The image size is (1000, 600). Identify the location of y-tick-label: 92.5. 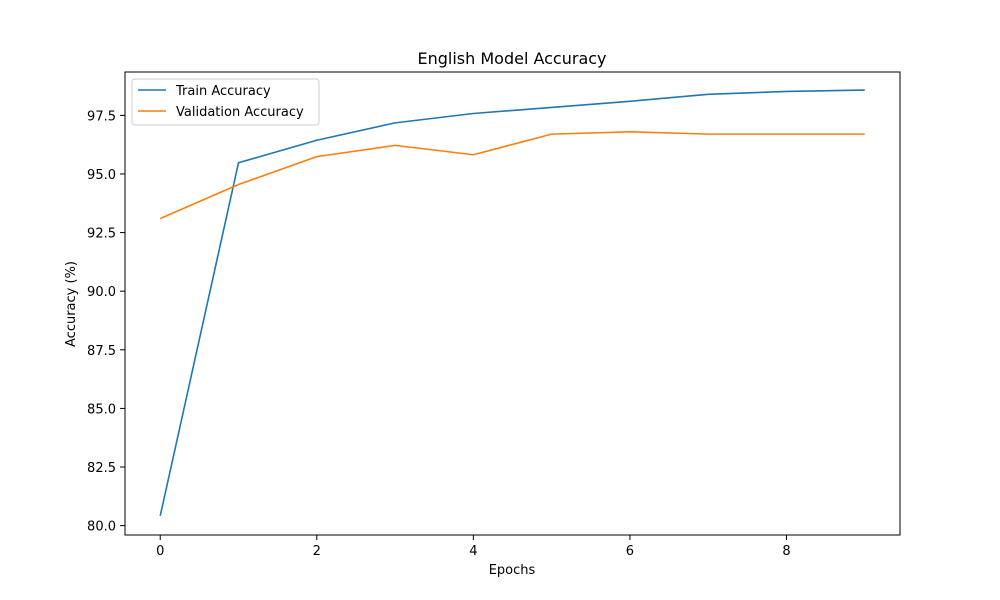
(101, 234).